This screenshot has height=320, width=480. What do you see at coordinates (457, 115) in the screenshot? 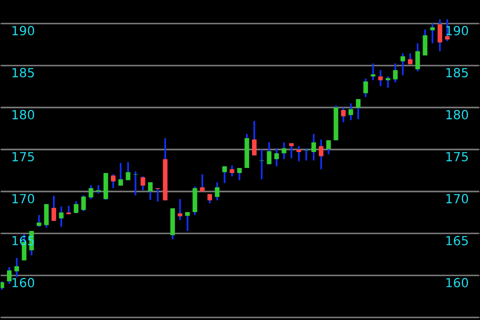
I see `y2-tick-label: 180` at bounding box center [457, 115].